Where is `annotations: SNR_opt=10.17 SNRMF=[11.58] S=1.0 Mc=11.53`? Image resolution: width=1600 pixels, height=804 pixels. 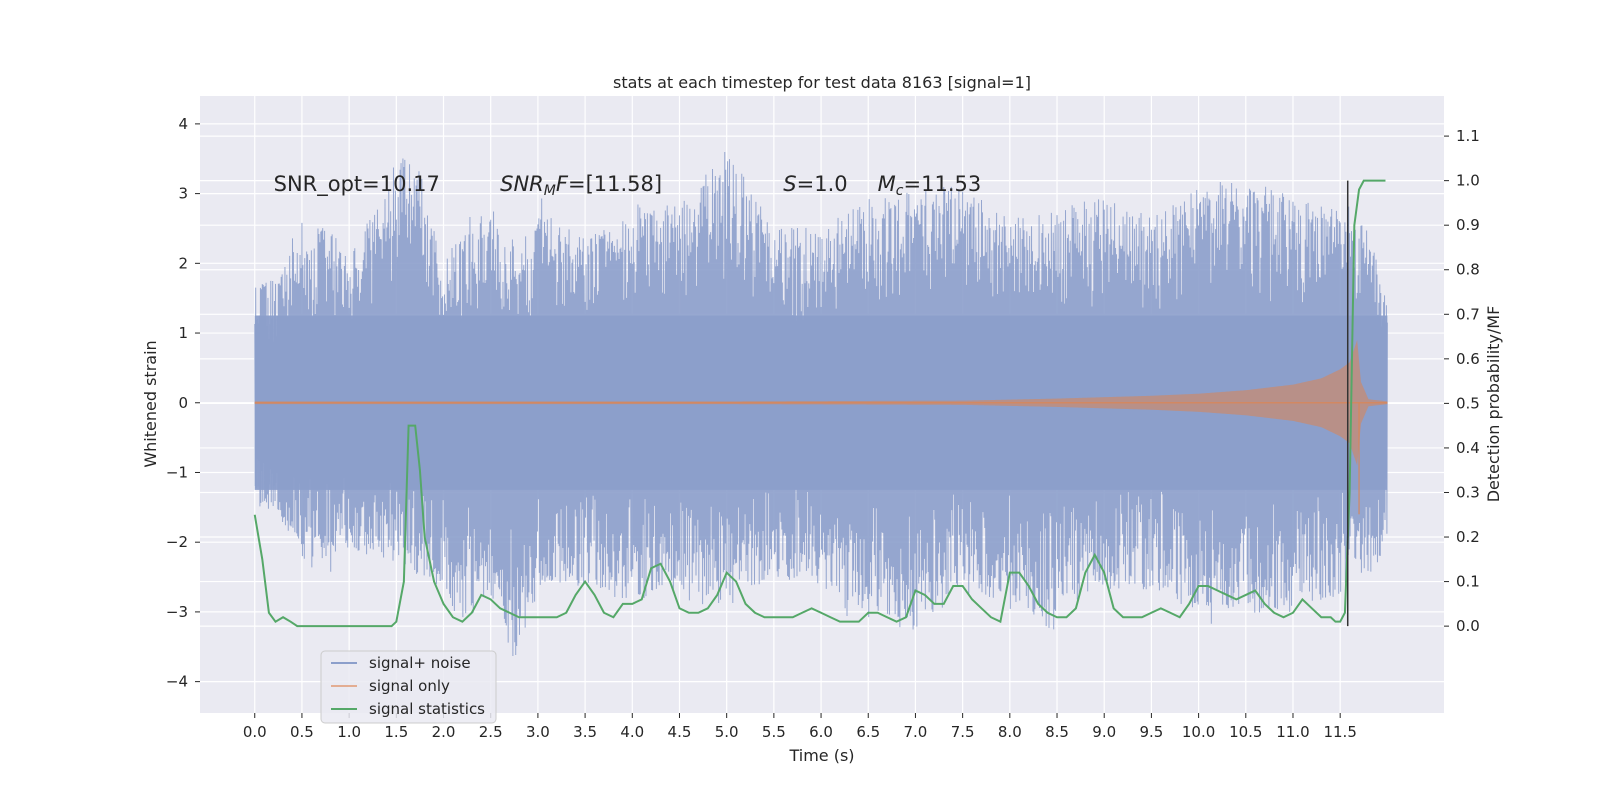 annotations: SNR_opt=10.17 SNRMF=[11.58] S=1.0 Mc=11.53 is located at coordinates (628, 185).